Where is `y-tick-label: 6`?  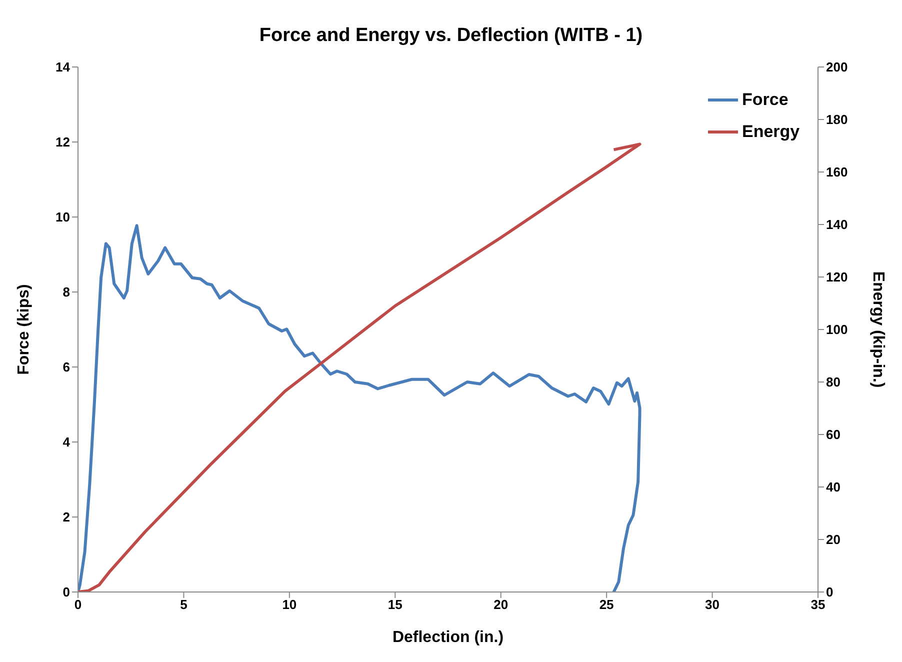 y-tick-label: 6 is located at coordinates (66, 367).